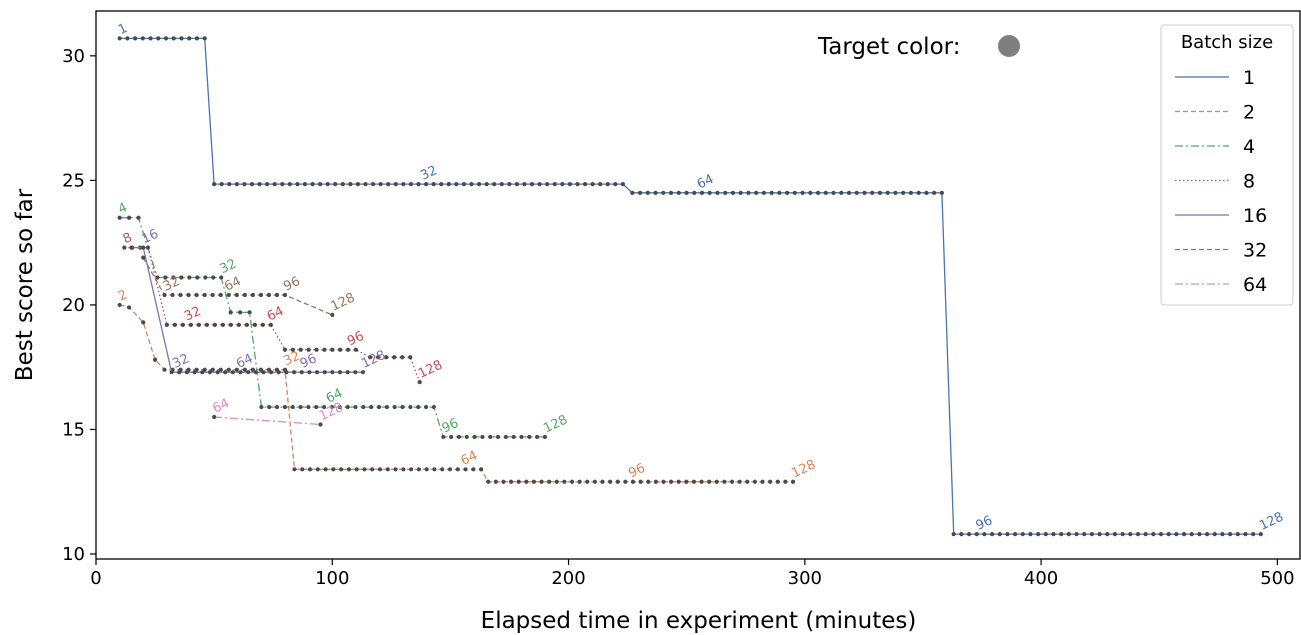 The height and width of the screenshot is (635, 1301). What do you see at coordinates (1221, 181) in the screenshot?
I see `legend-items: 1 2 4 8 16 32 64` at bounding box center [1221, 181].